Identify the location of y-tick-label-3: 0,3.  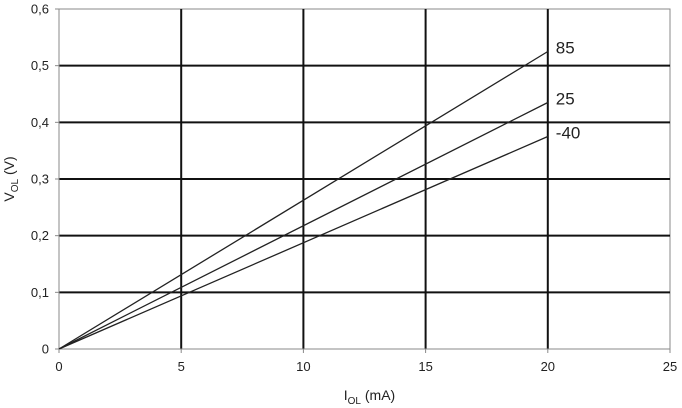
(40, 179).